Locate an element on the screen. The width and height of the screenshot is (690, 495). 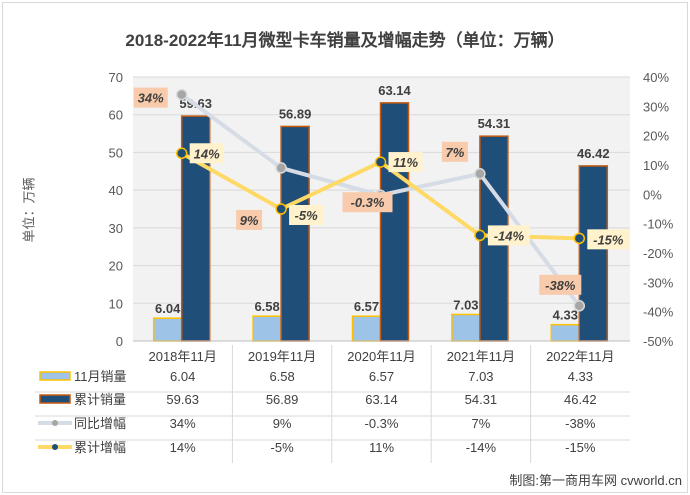
table-cell: 34% is located at coordinates (183, 423).